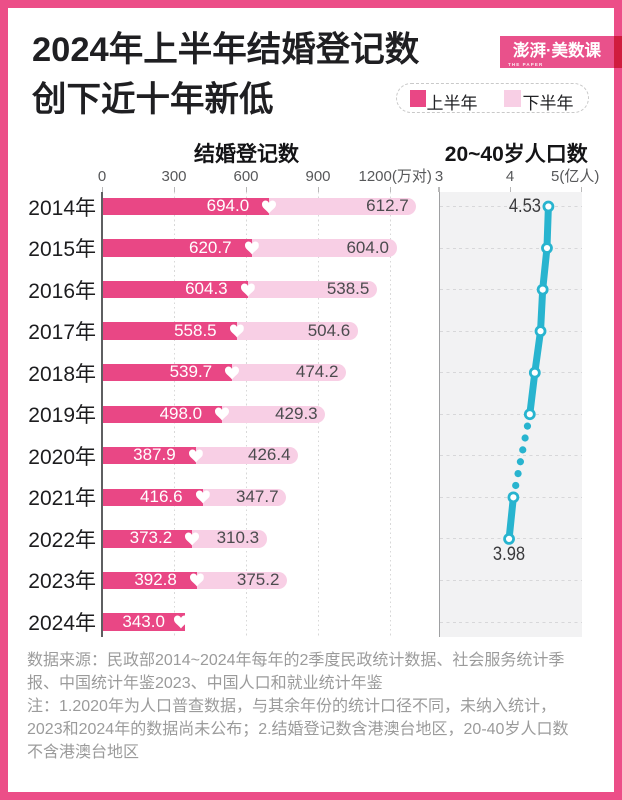 This screenshot has height=800, width=622. I want to click on population-first-value-label: 4.53, so click(524, 206).